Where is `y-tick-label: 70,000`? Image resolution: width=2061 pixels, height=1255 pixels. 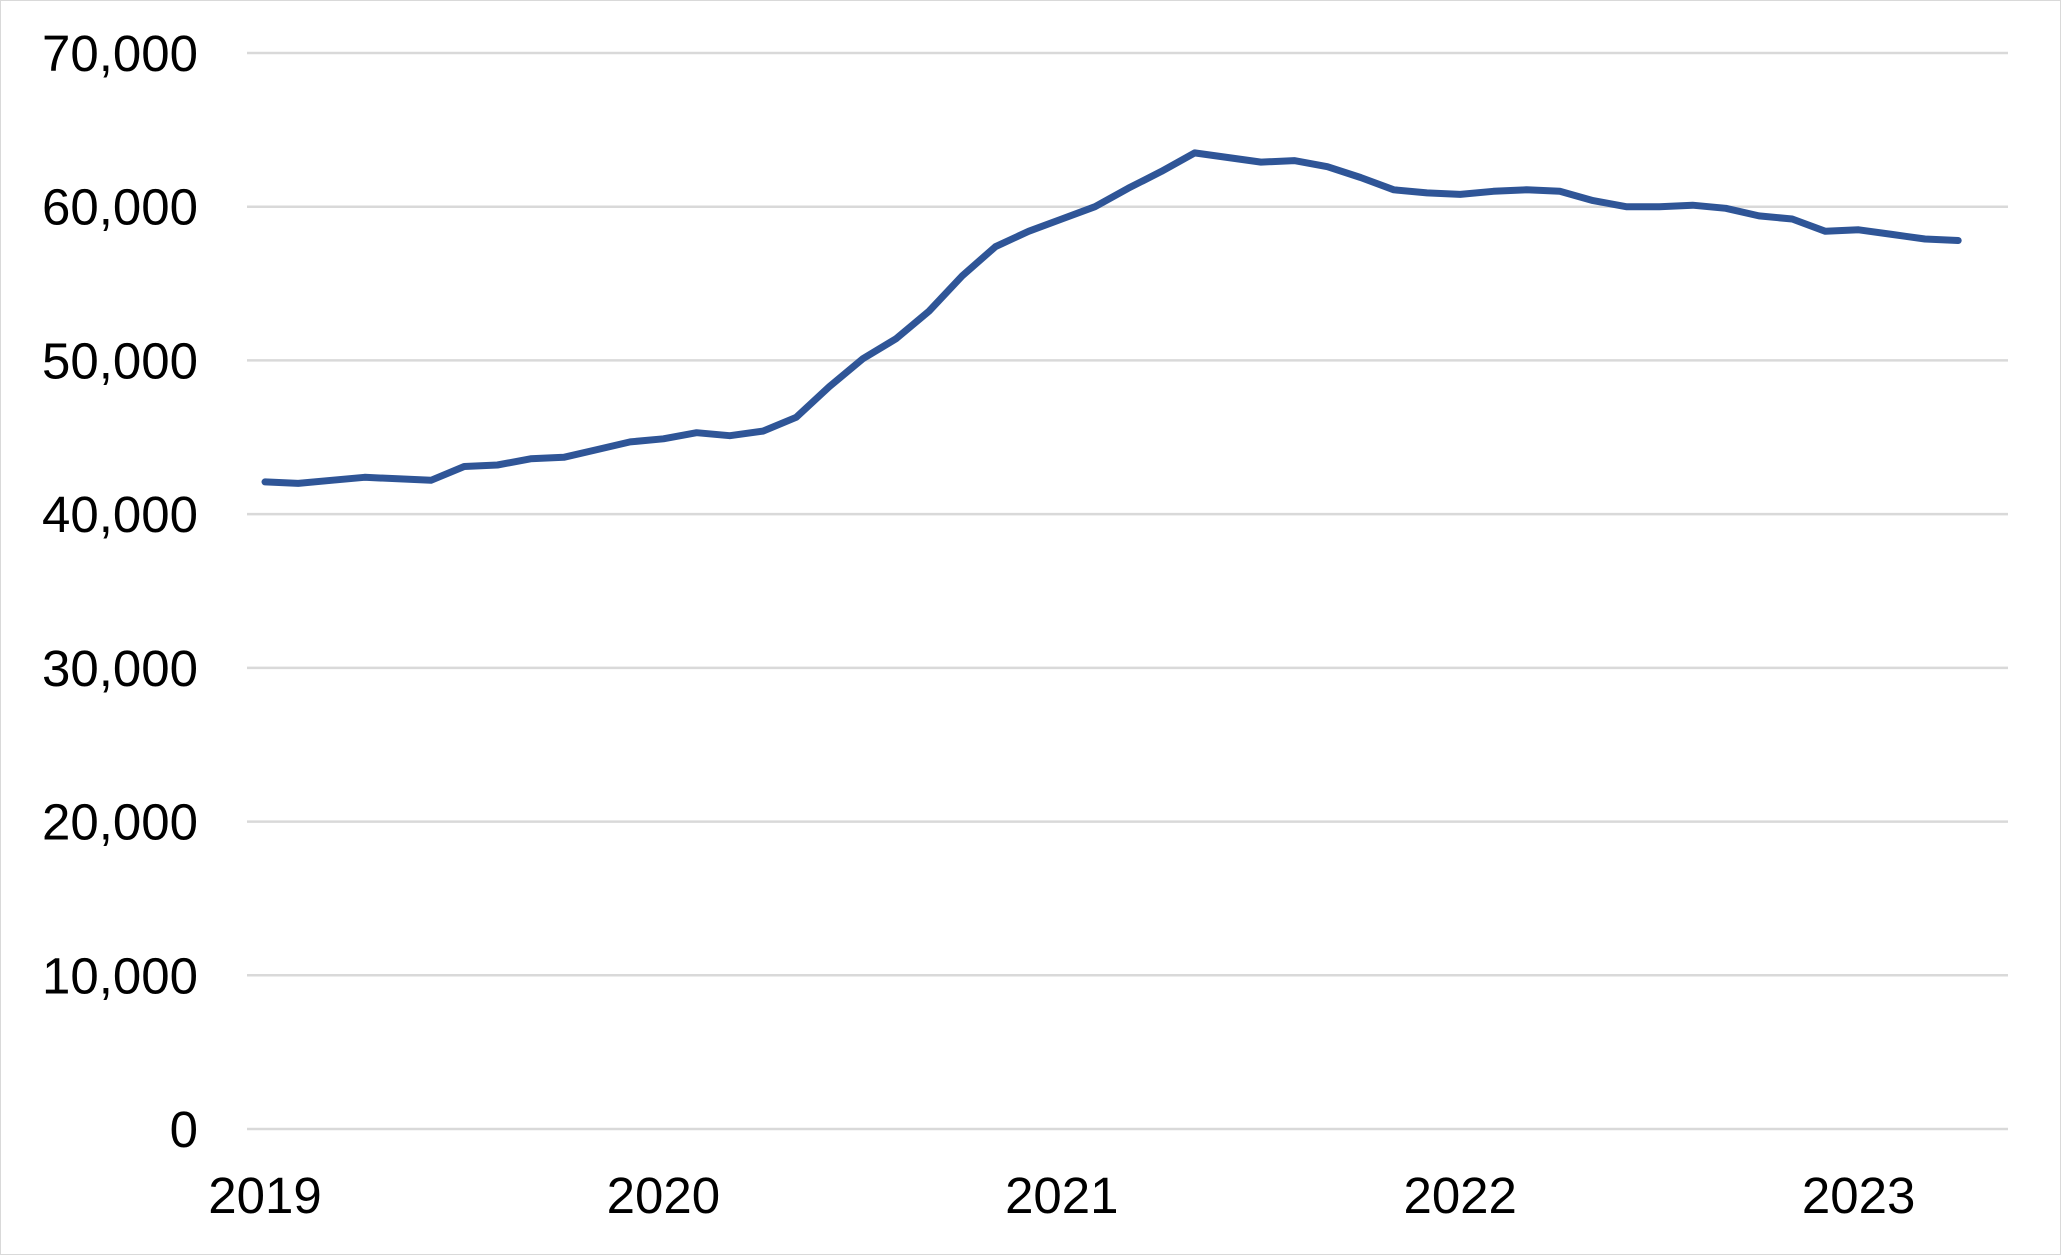 y-tick-label: 70,000 is located at coordinates (120, 53).